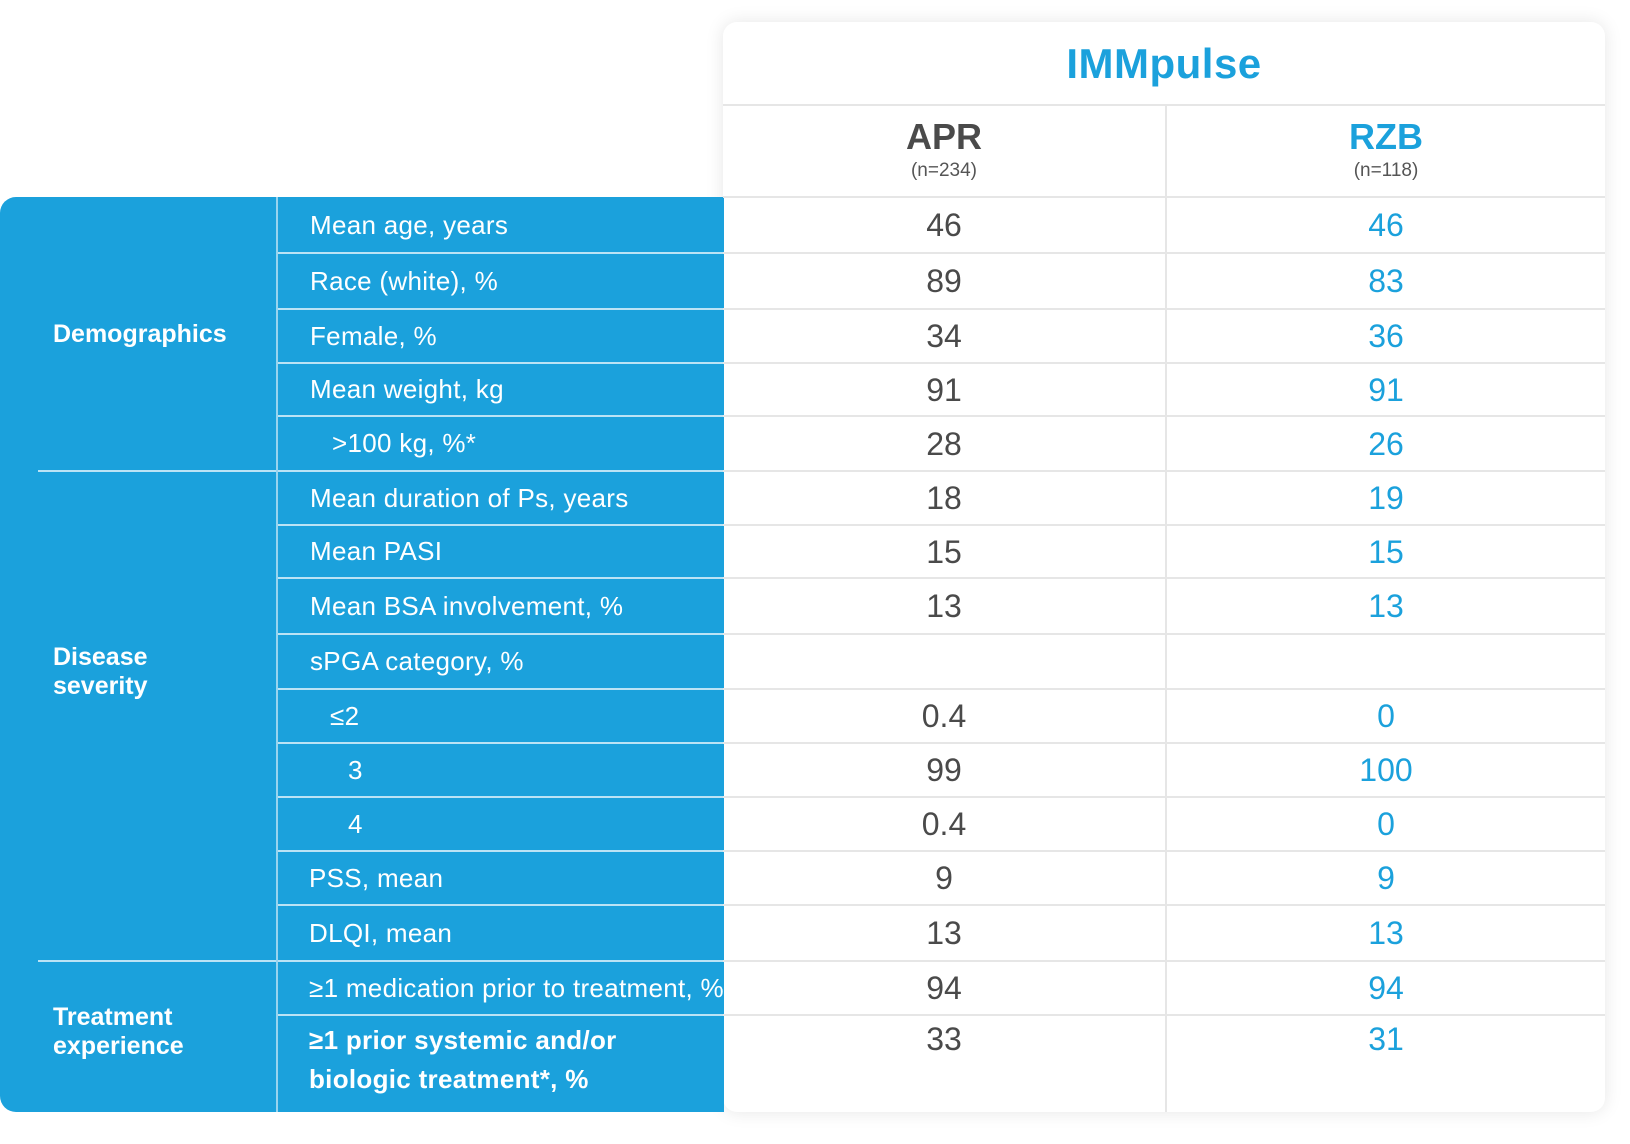 The width and height of the screenshot is (1630, 1144). I want to click on value-rzb: 46, so click(1386, 225).